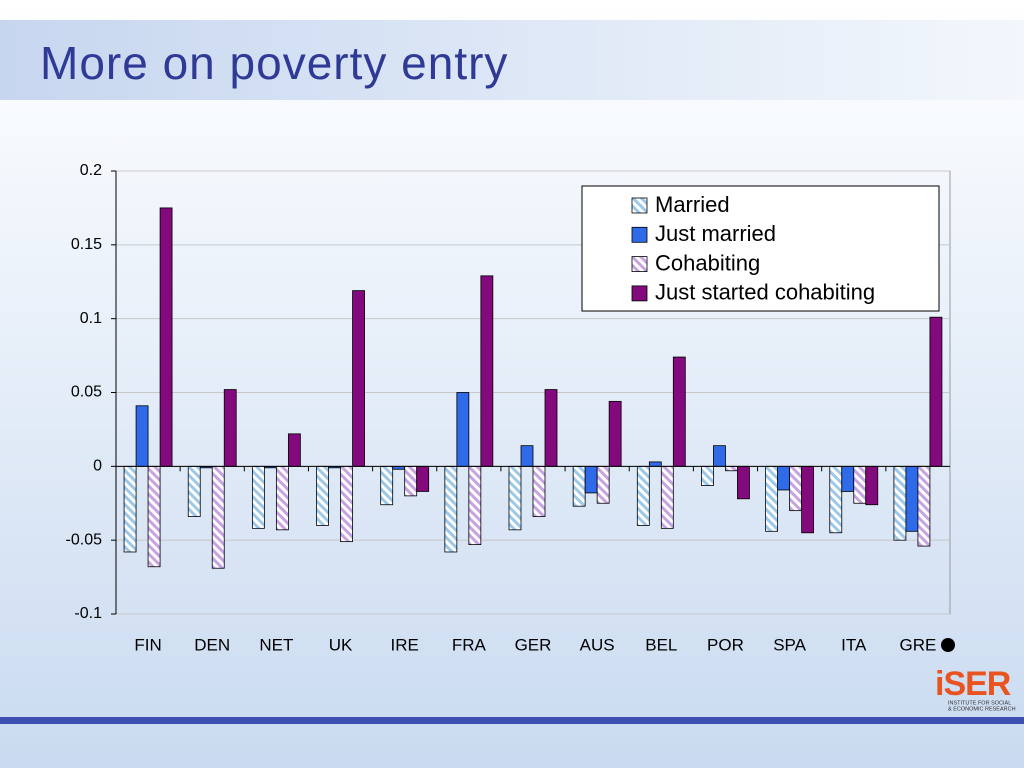  I want to click on y-tick-label: 0, so click(97, 466).